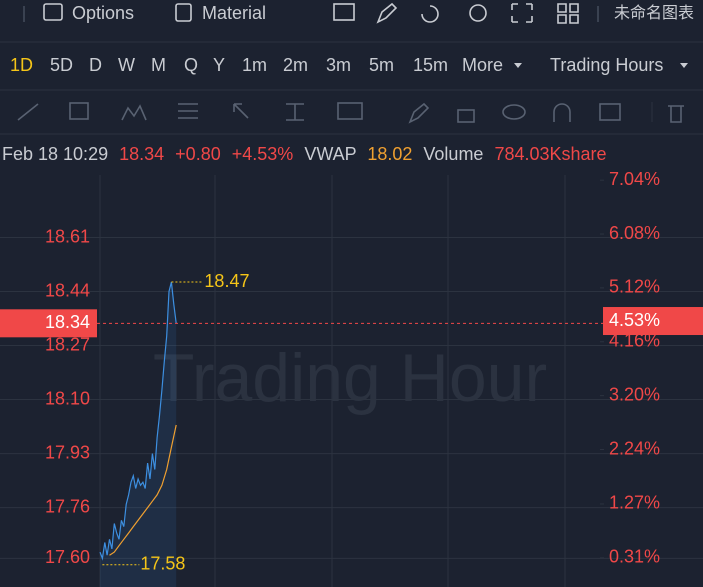 This screenshot has width=703, height=587. What do you see at coordinates (67, 398) in the screenshot?
I see `y-tick-label: 18.10` at bounding box center [67, 398].